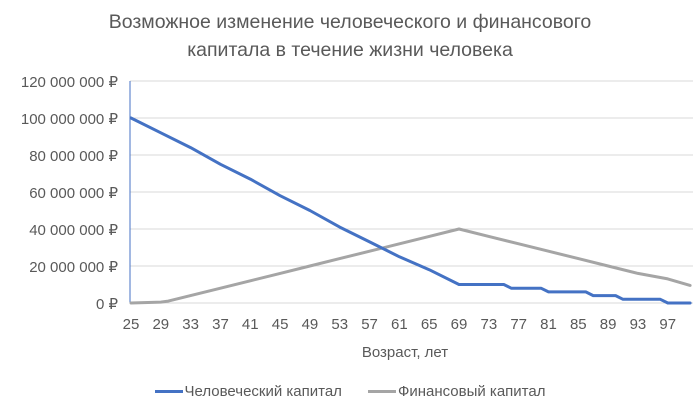 The image size is (700, 407). I want to click on x-tick-label: 97, so click(668, 324).